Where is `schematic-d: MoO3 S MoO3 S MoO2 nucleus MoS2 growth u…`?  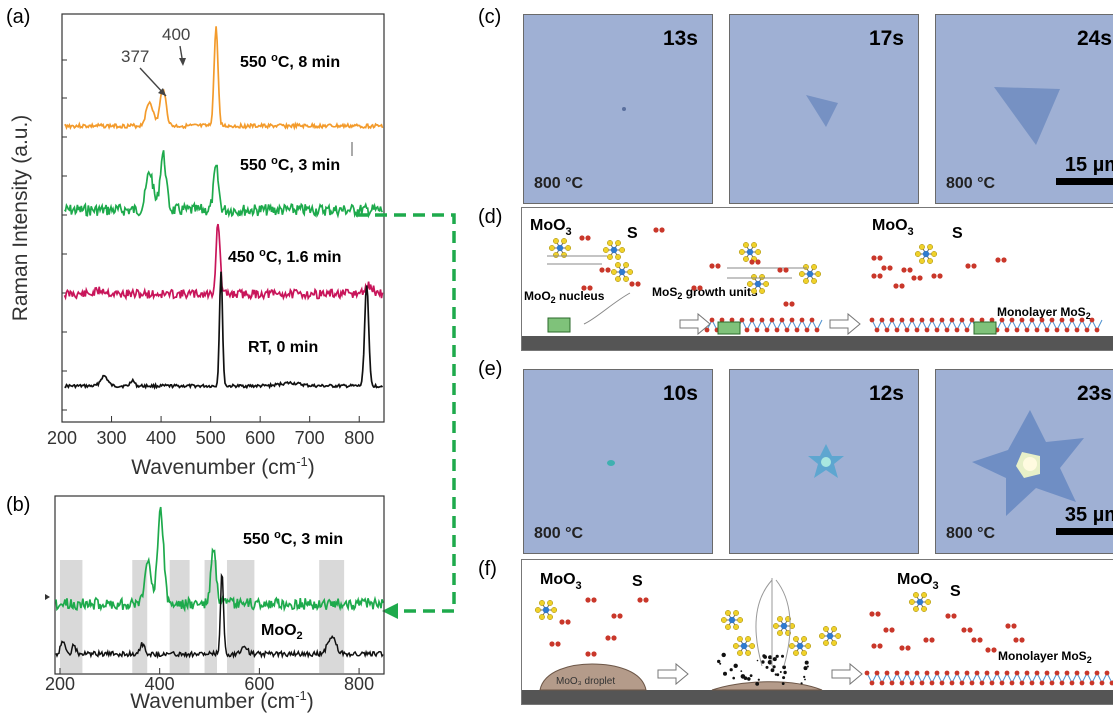
schematic-d: MoO3 S MoO3 S MoO2 nucleus MoS2 growth u… is located at coordinates (817, 279).